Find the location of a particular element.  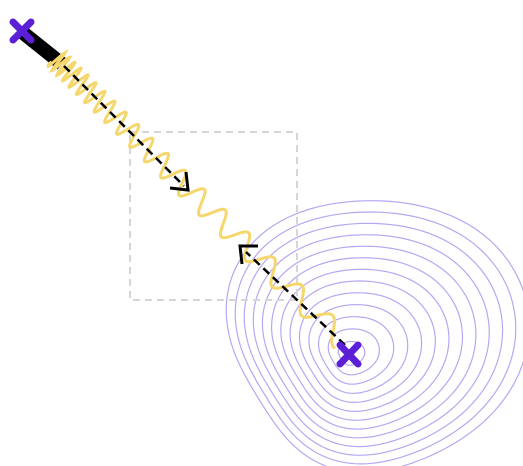

target-marker is located at coordinates (349, 354).